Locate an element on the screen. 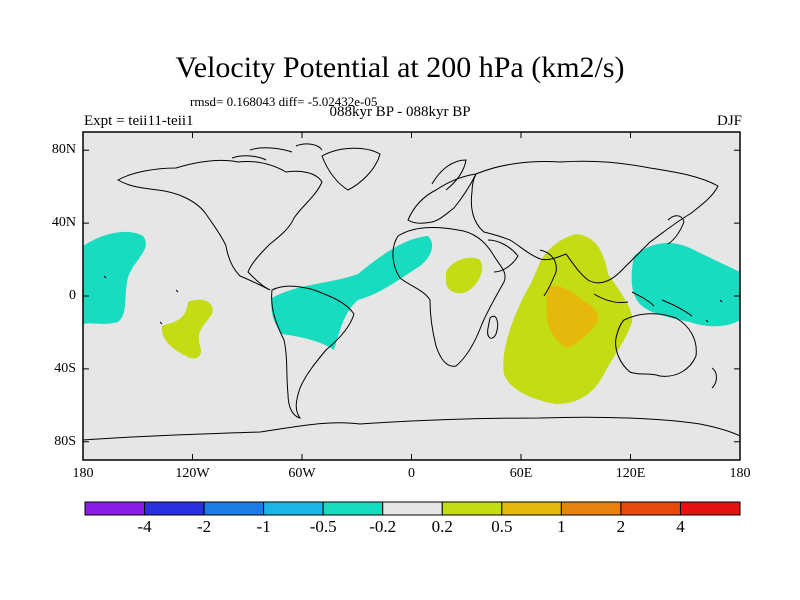 Image resolution: width=800 pixels, height=600 pixels. coast-antarctica is located at coordinates (411, 428).